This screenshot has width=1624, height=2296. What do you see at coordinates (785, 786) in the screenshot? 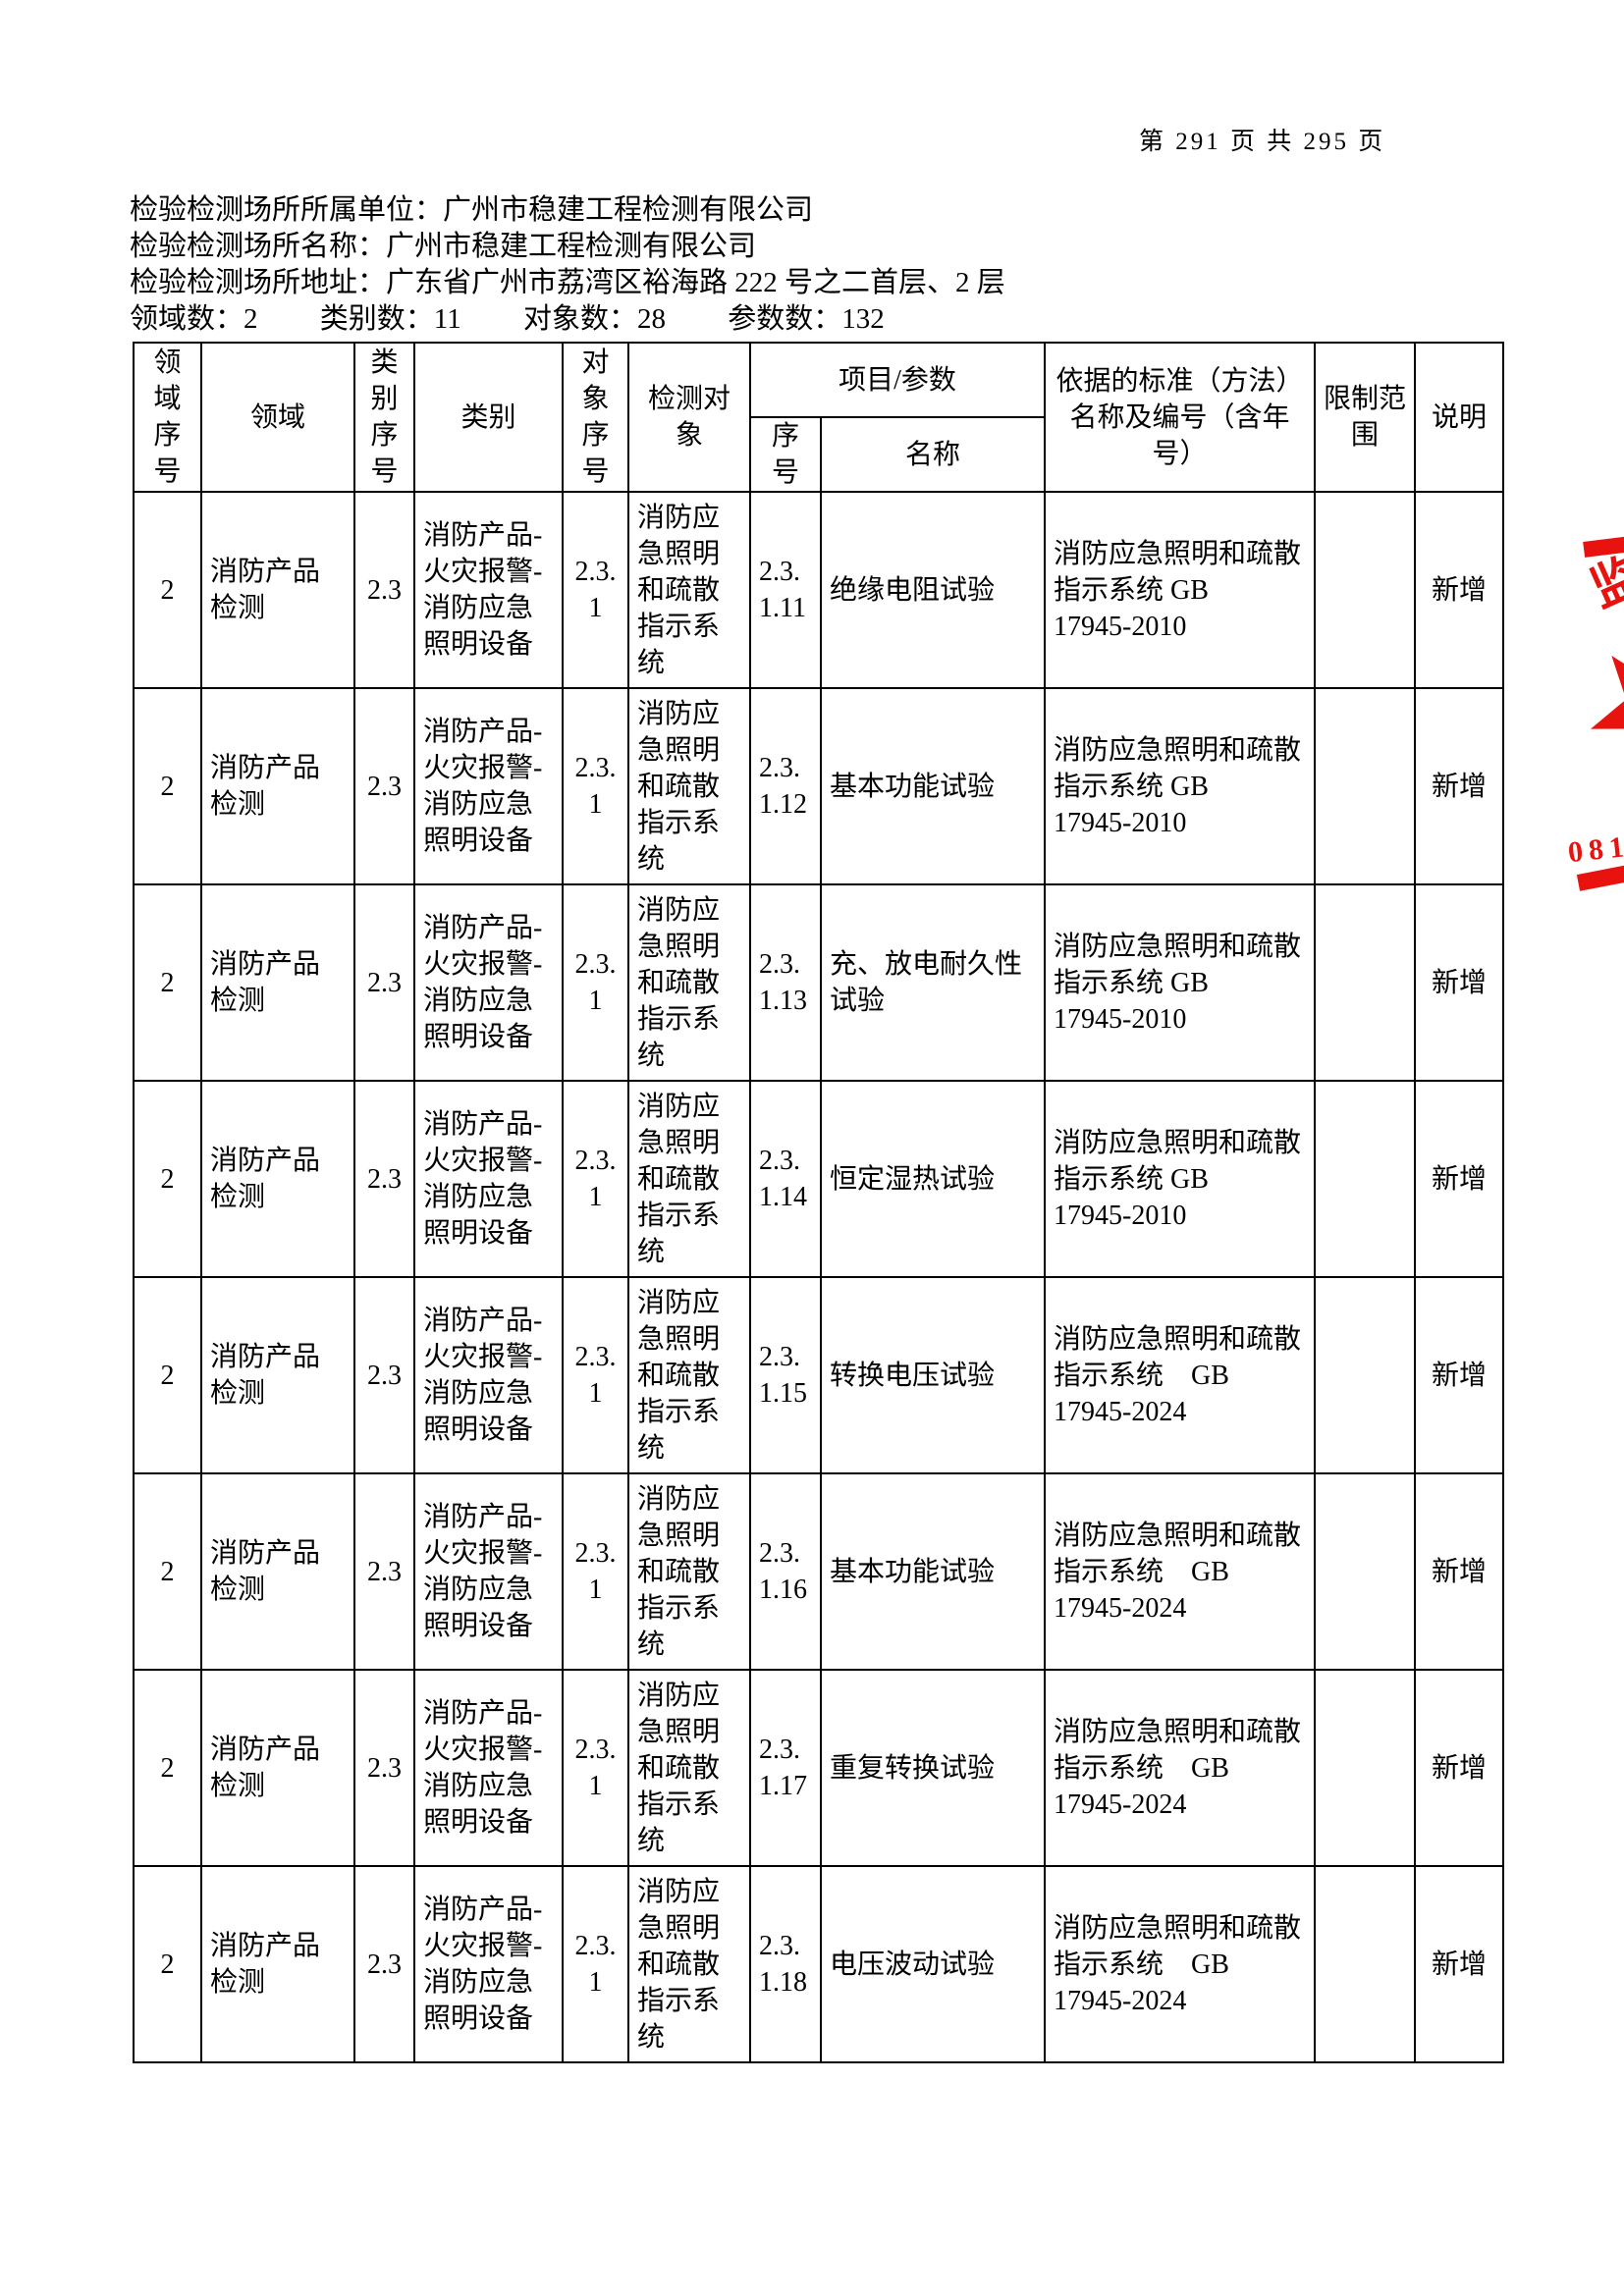
I see `cell-item-no: 2.3.1.12` at bounding box center [785, 786].